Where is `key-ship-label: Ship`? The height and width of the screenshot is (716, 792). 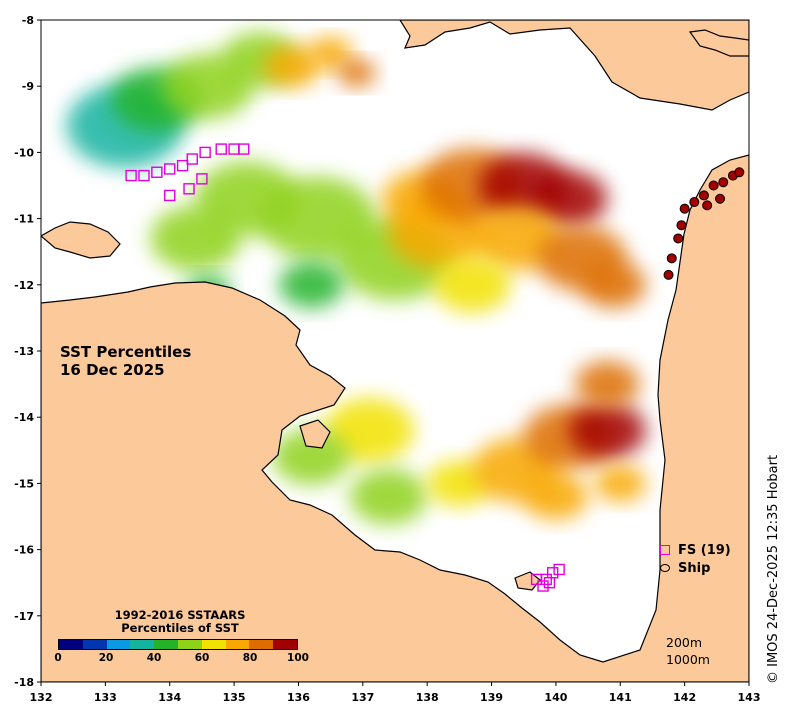 key-ship-label: Ship is located at coordinates (694, 568).